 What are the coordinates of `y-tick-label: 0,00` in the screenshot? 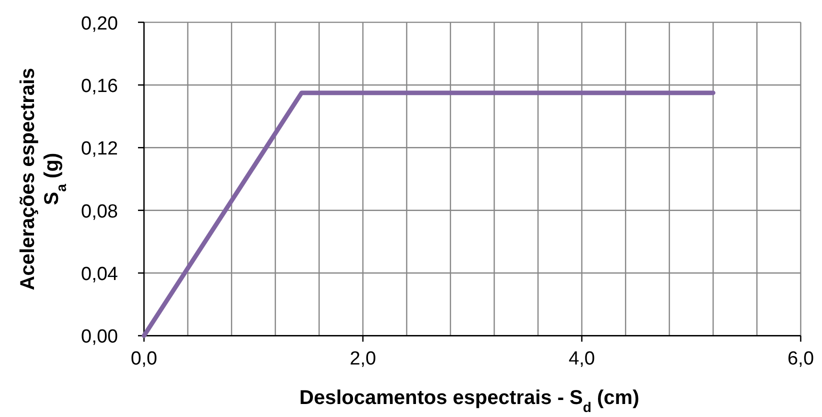 It's located at (99, 337).